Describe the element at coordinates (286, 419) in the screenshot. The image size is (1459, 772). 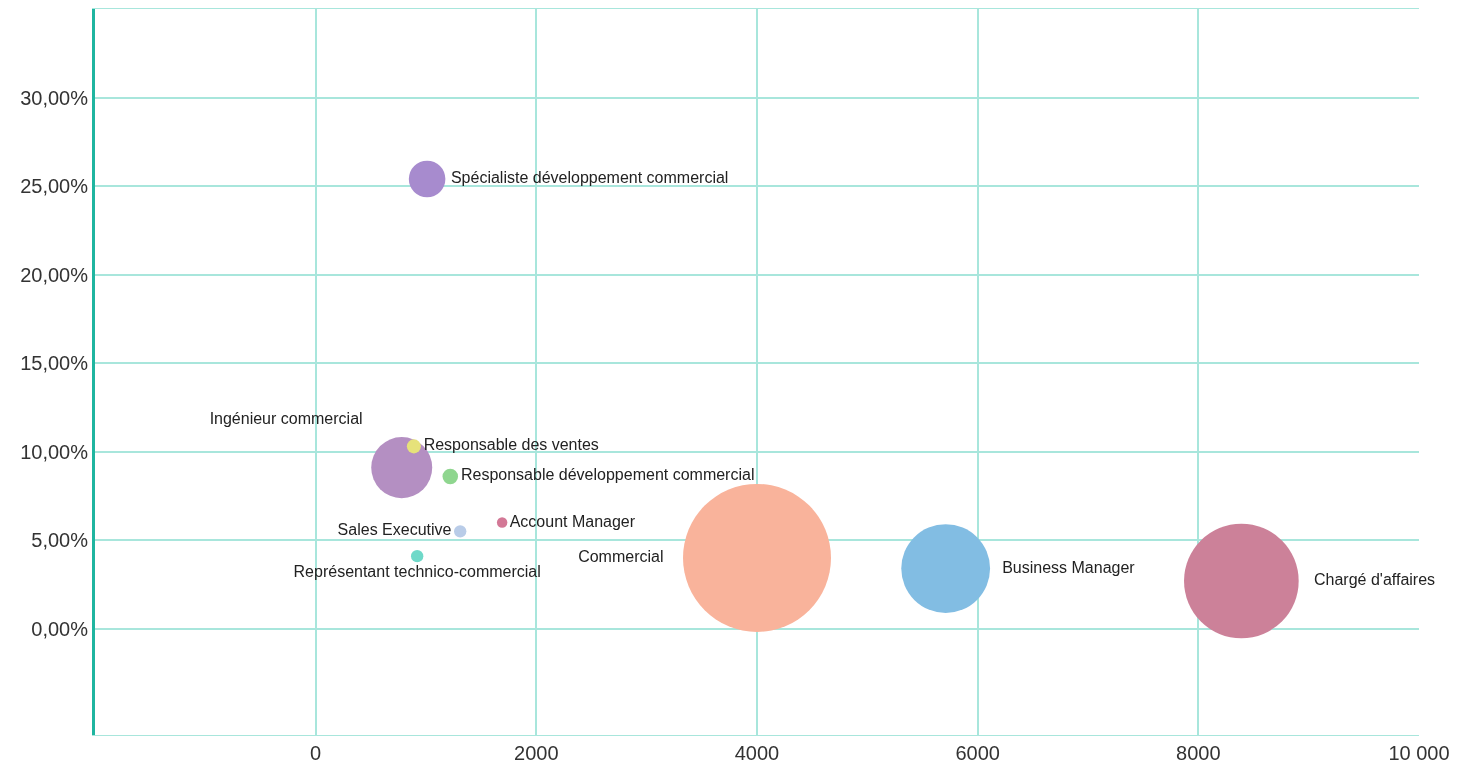
I see `series-label: Ingénieur commercial` at that location.